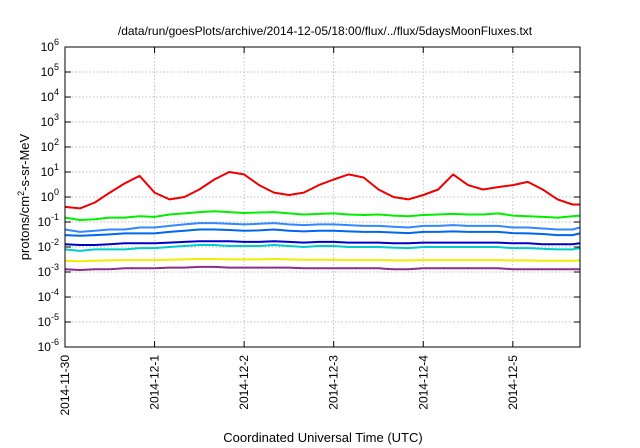 This screenshot has width=640, height=448. What do you see at coordinates (50, 120) in the screenshot?
I see `y-tick-label: 10³` at bounding box center [50, 120].